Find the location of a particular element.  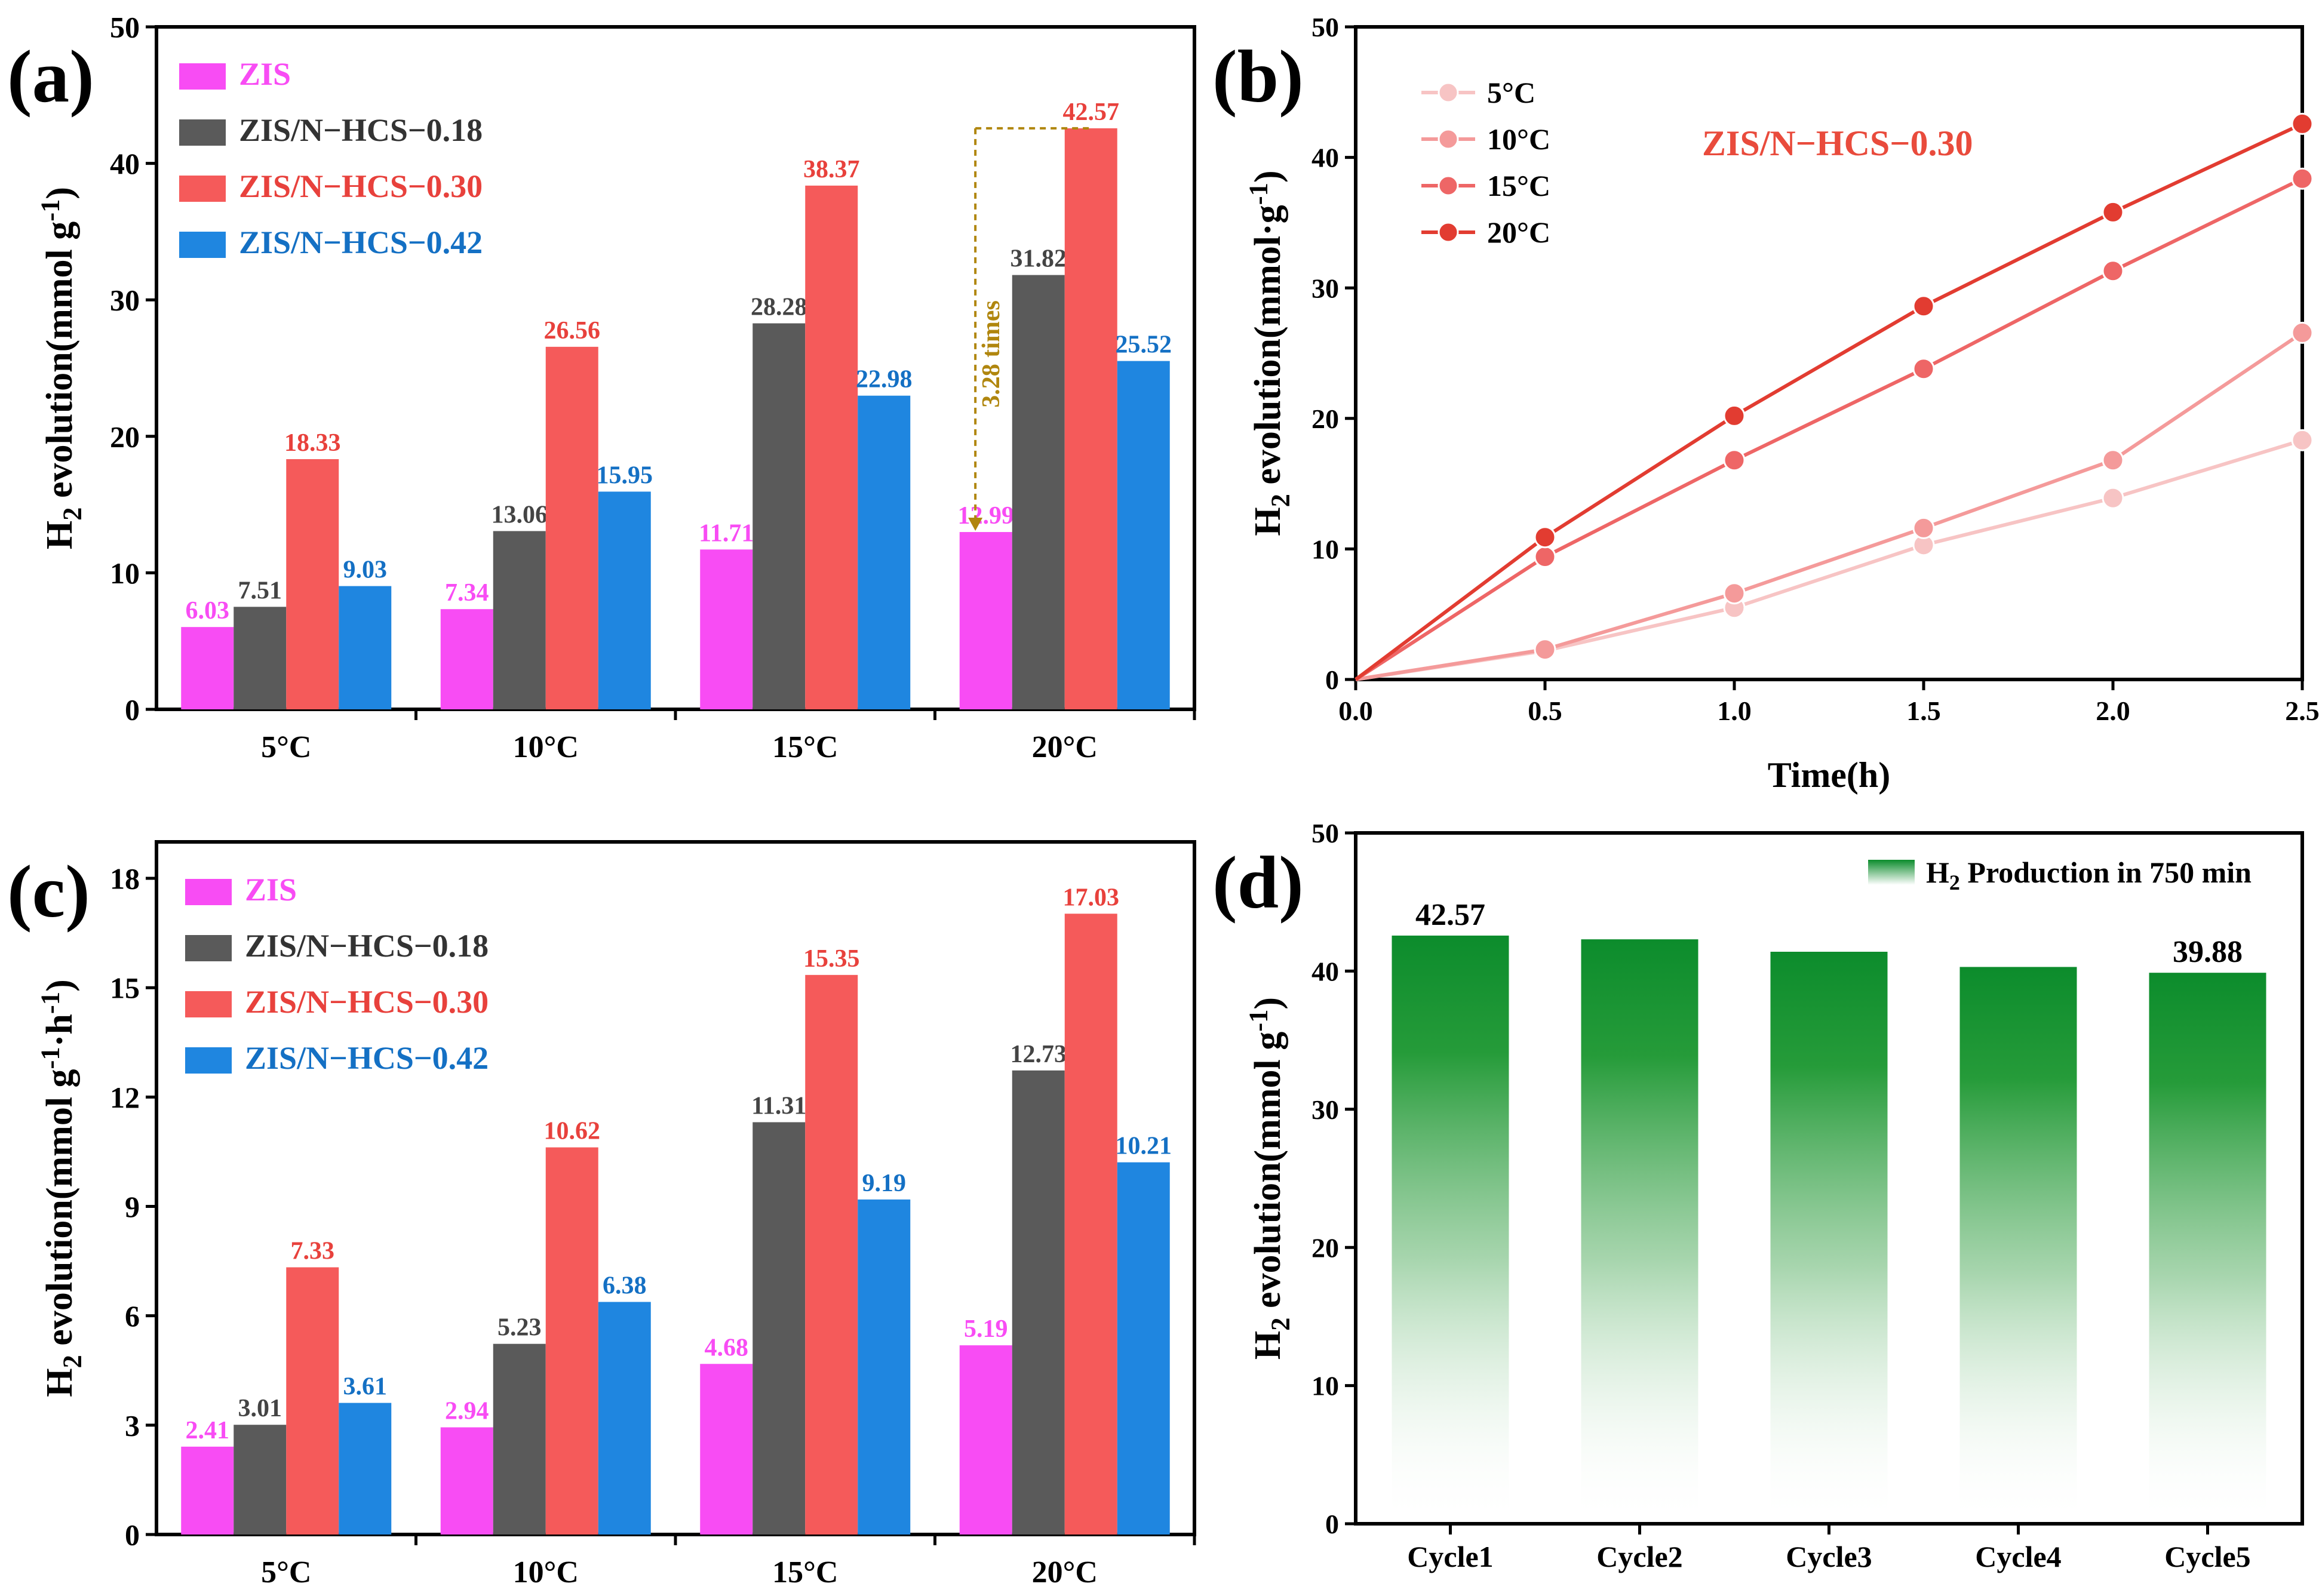

x-tick-label: Cycle3 is located at coordinates (1829, 1556).